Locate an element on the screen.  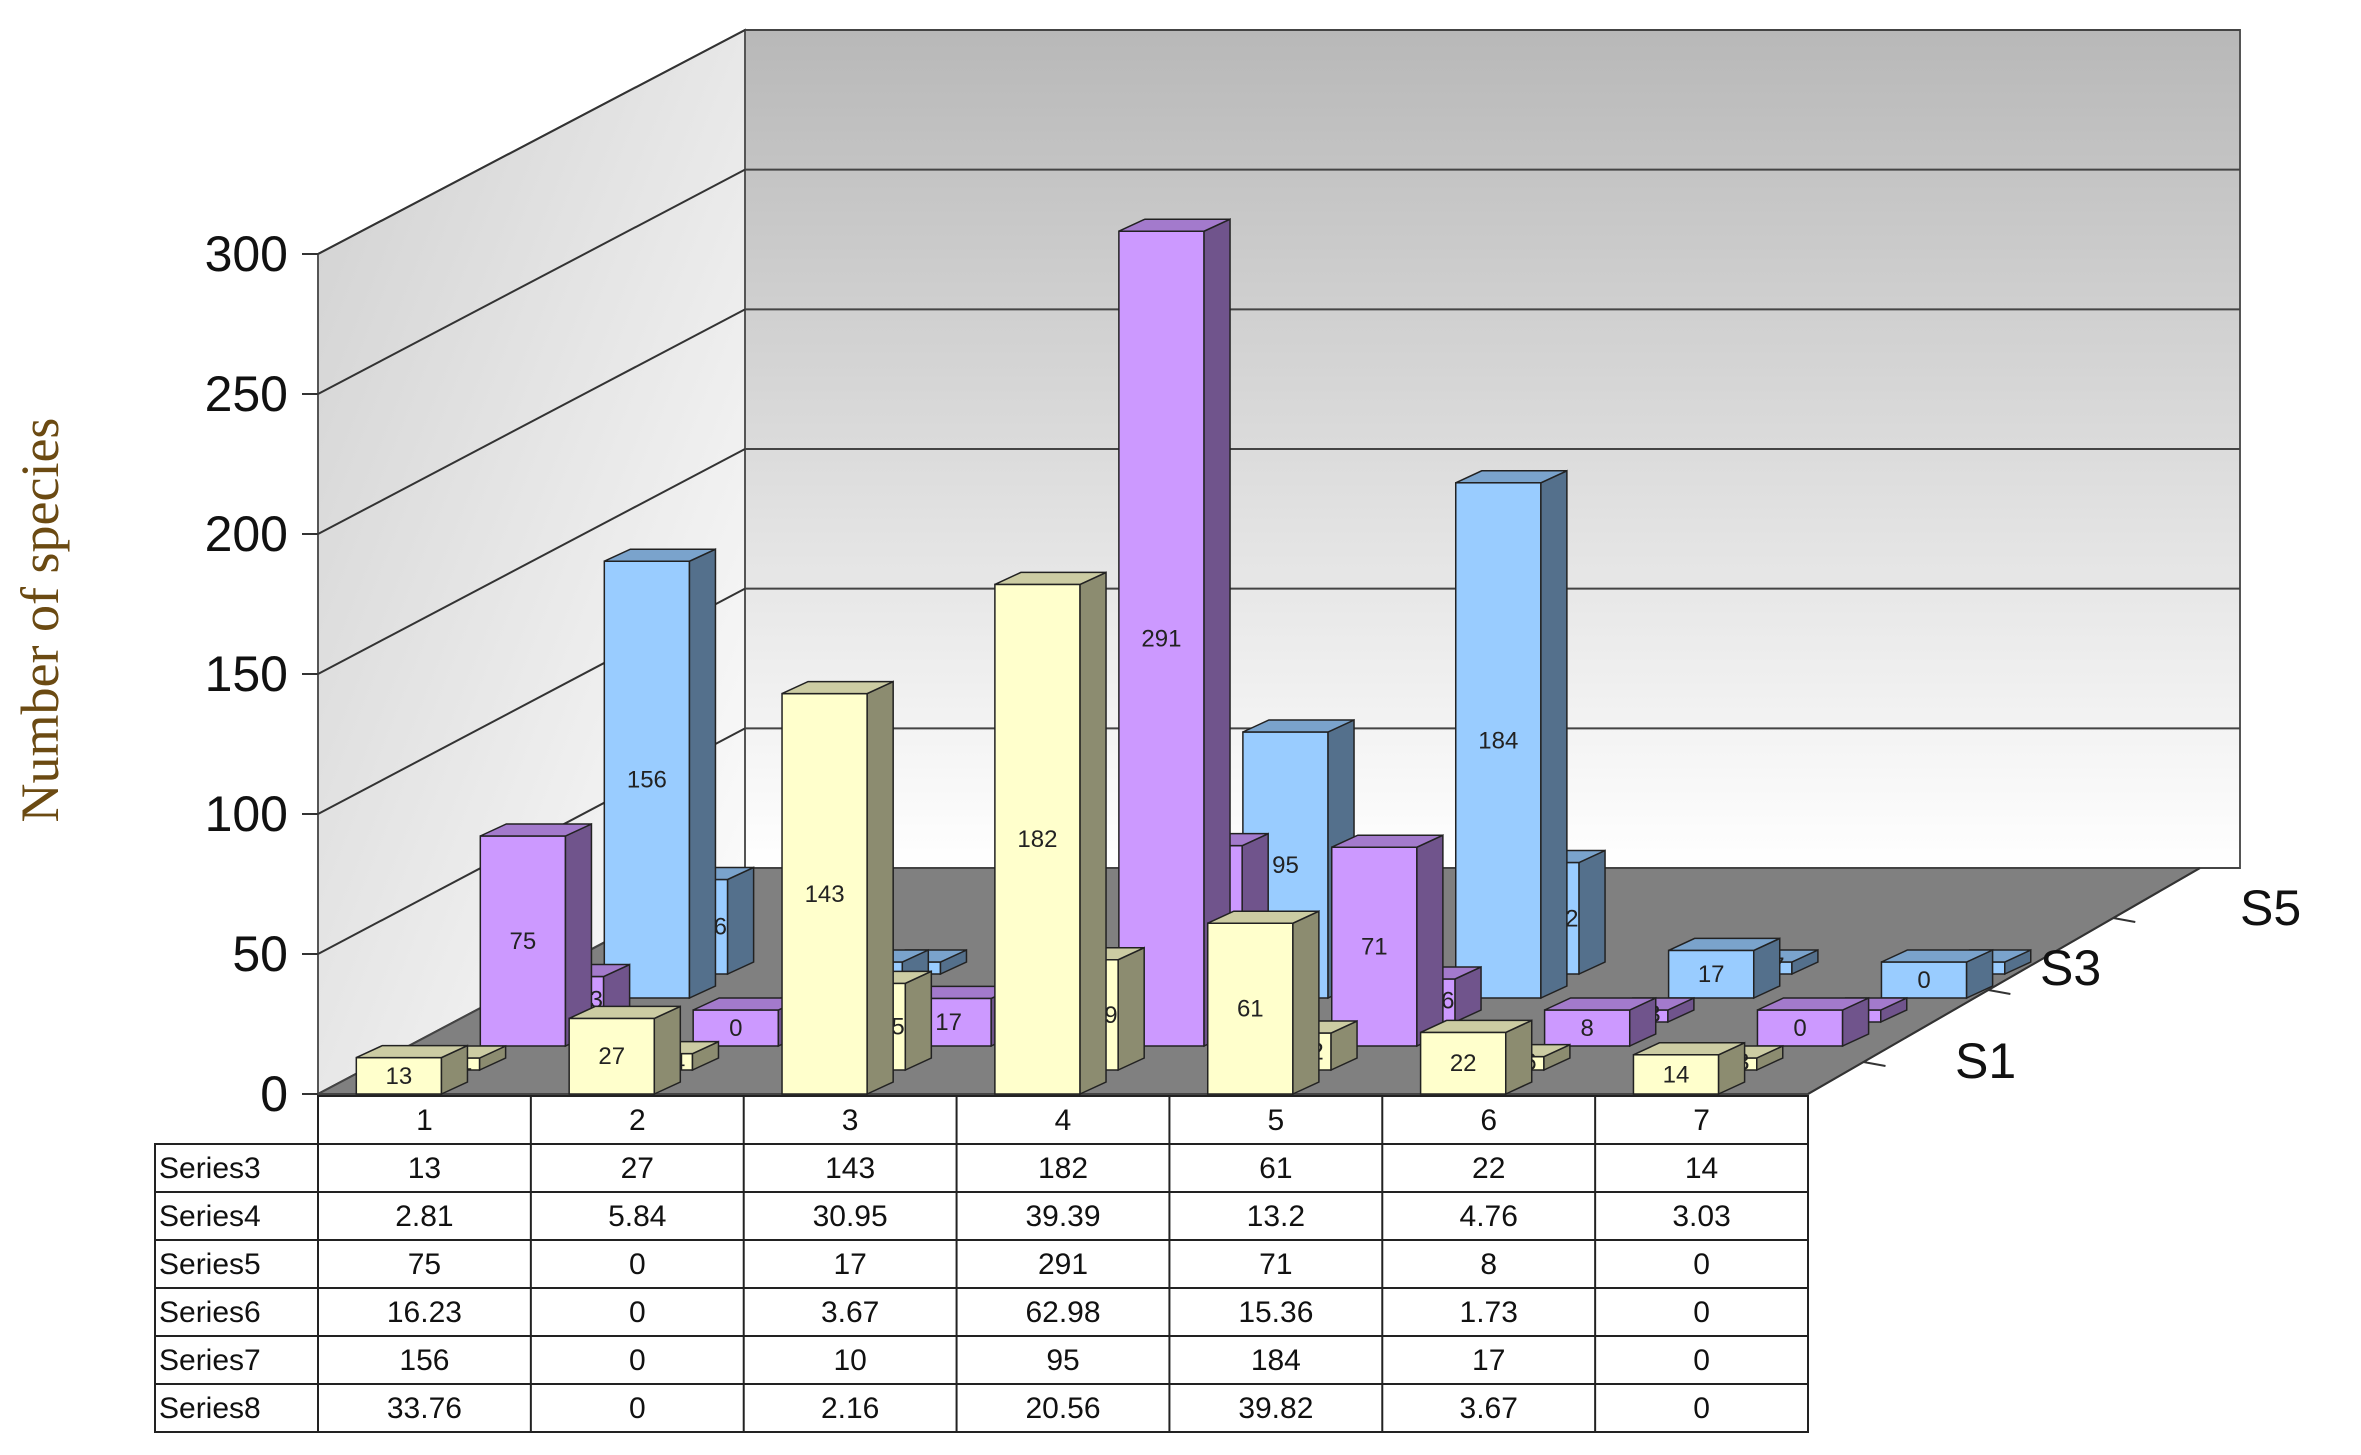
bar-series3-1: 13 is located at coordinates (412, 1070).